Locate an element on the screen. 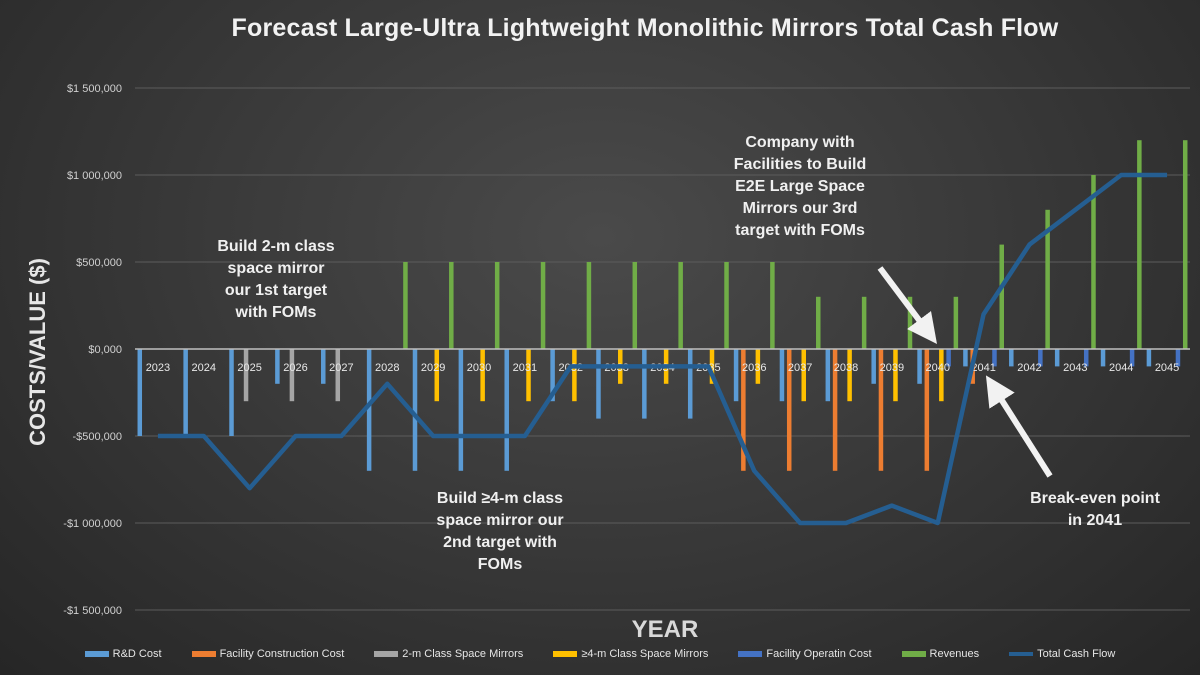 The height and width of the screenshot is (675, 1200). x-axis-label: YEAR is located at coordinates (665, 629).